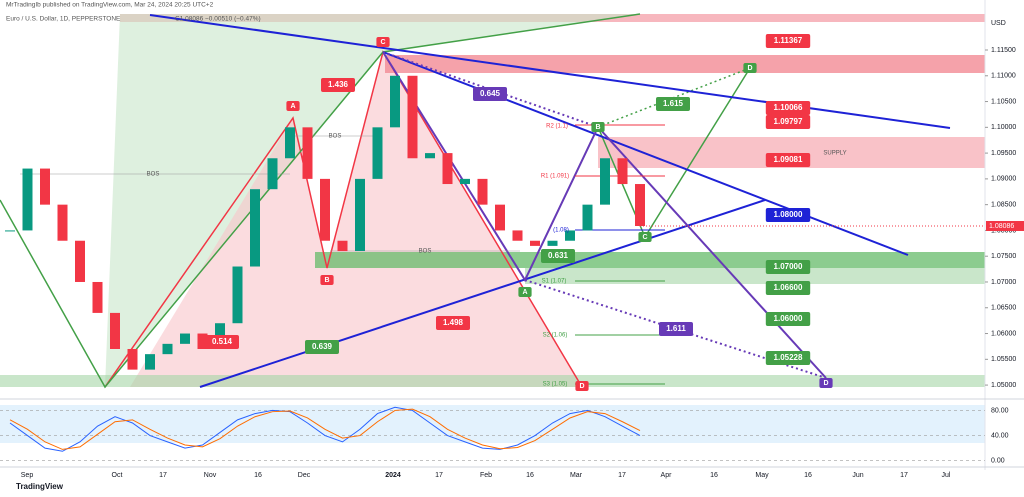 This screenshot has height=497, width=1024. Describe the element at coordinates (1003, 333) in the screenshot. I see `y-tick-label: 1.06000` at that location.